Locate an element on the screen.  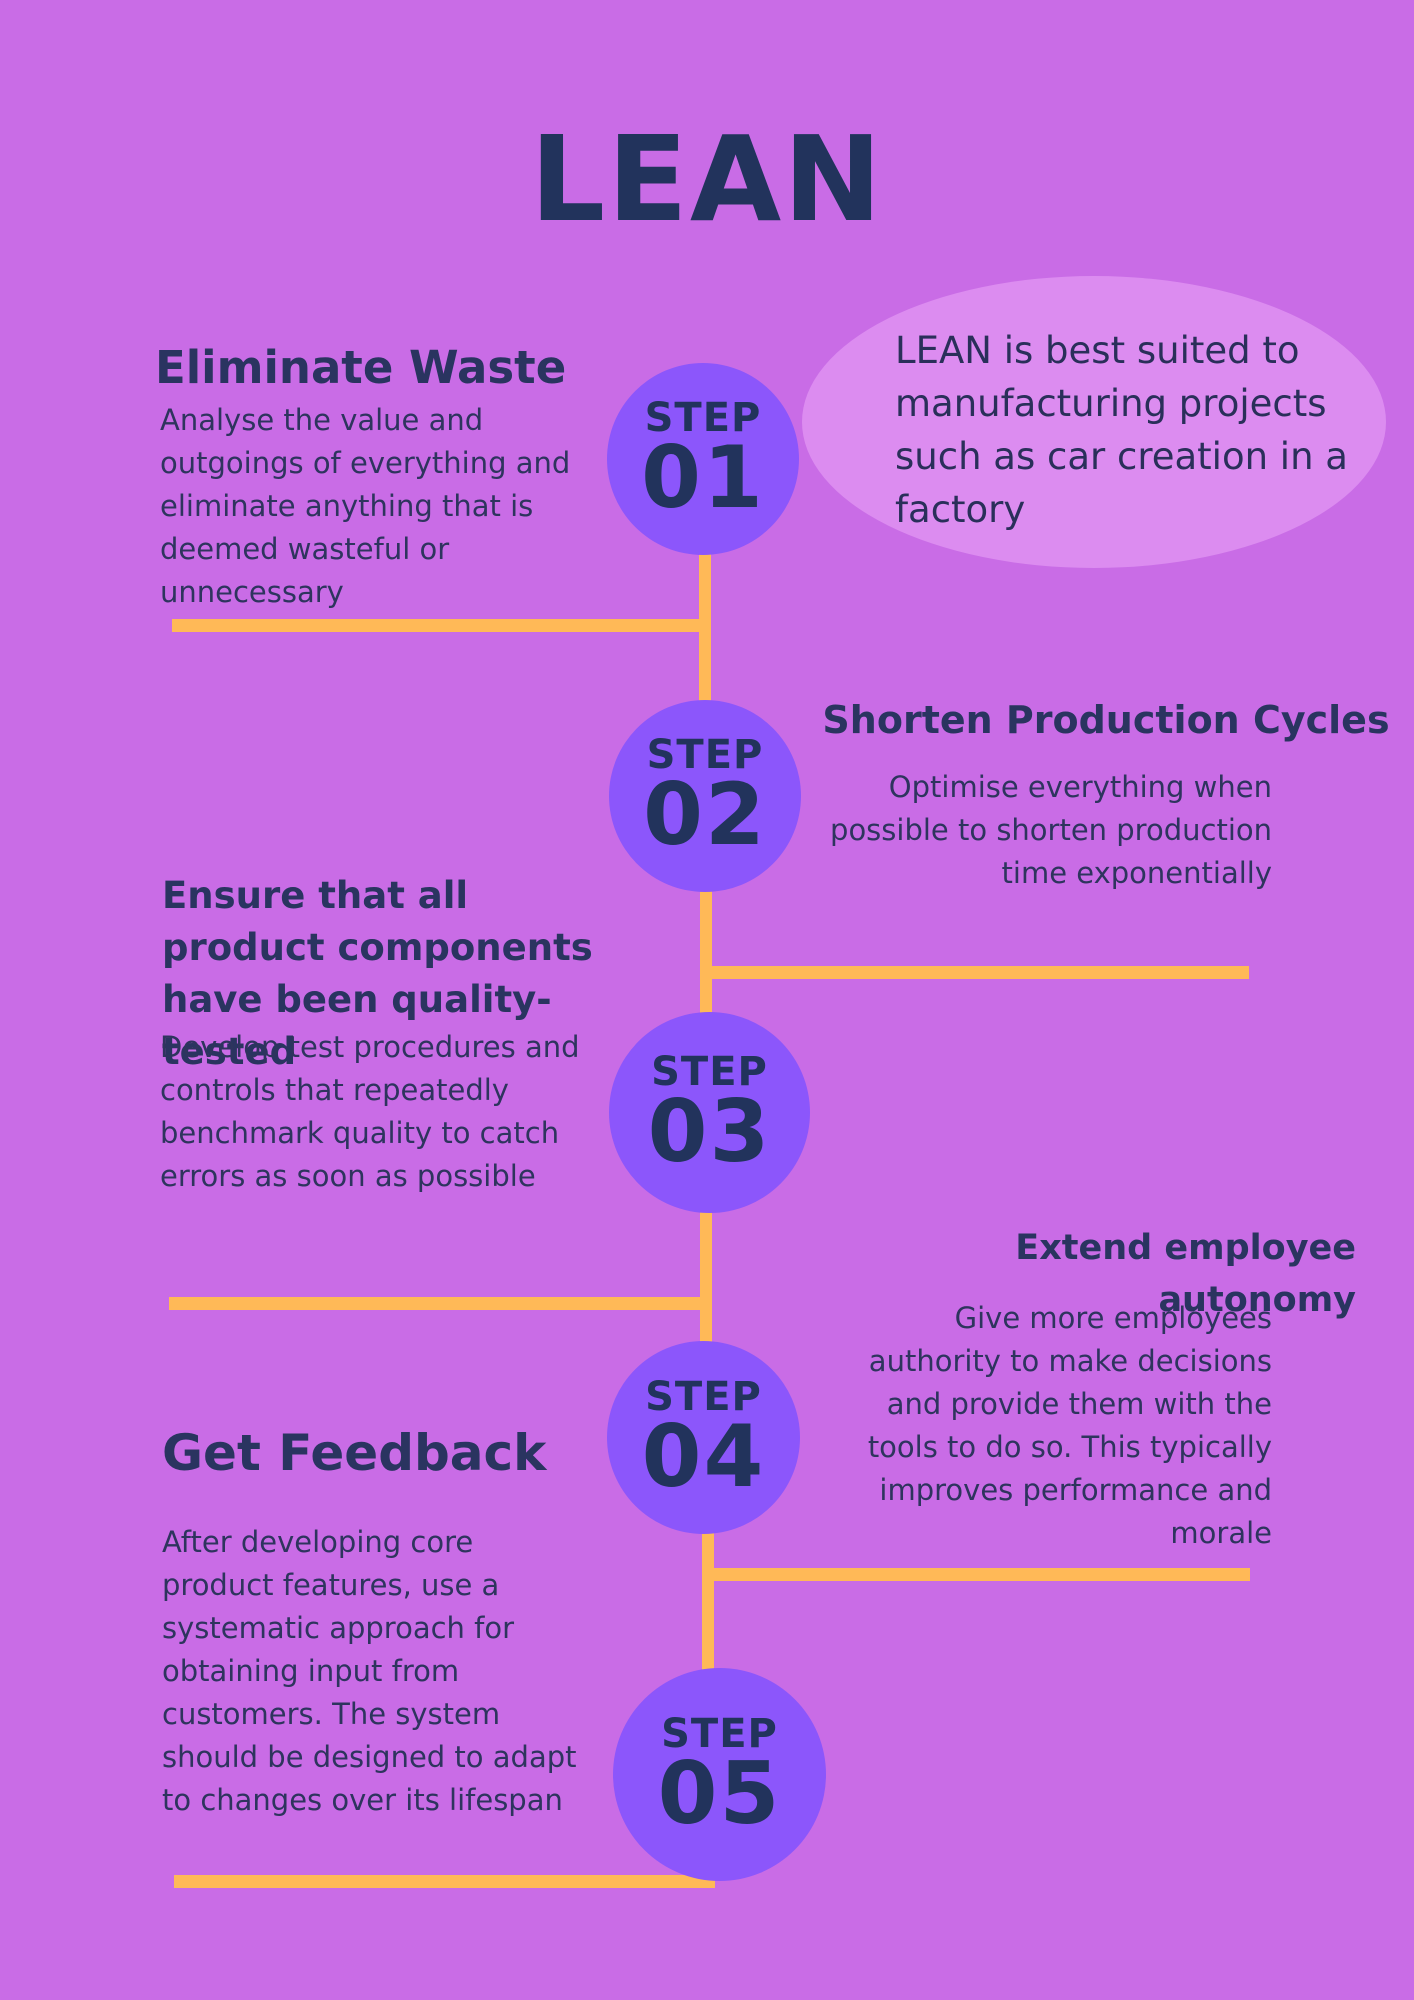
step-circle-05: STEP 05 is located at coordinates (719, 1774).